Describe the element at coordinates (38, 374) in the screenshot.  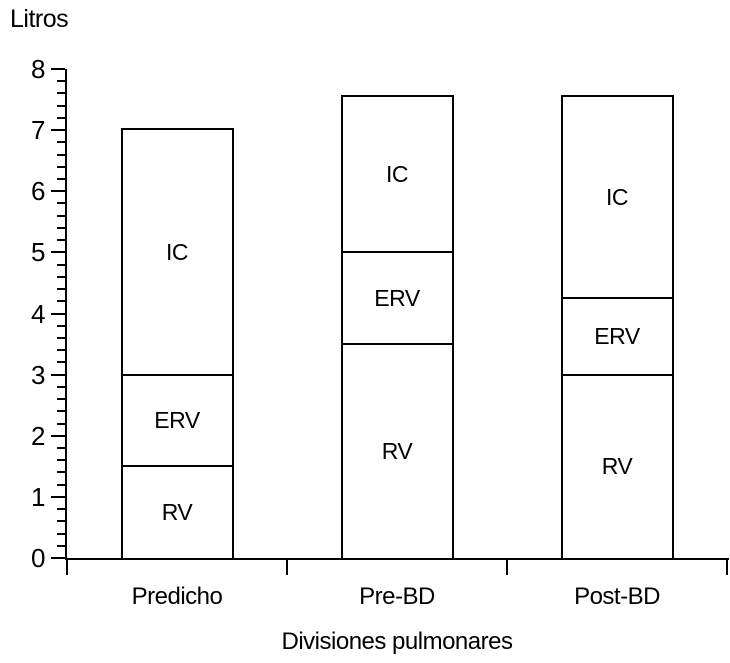
I see `y-tick-label: 3` at that location.